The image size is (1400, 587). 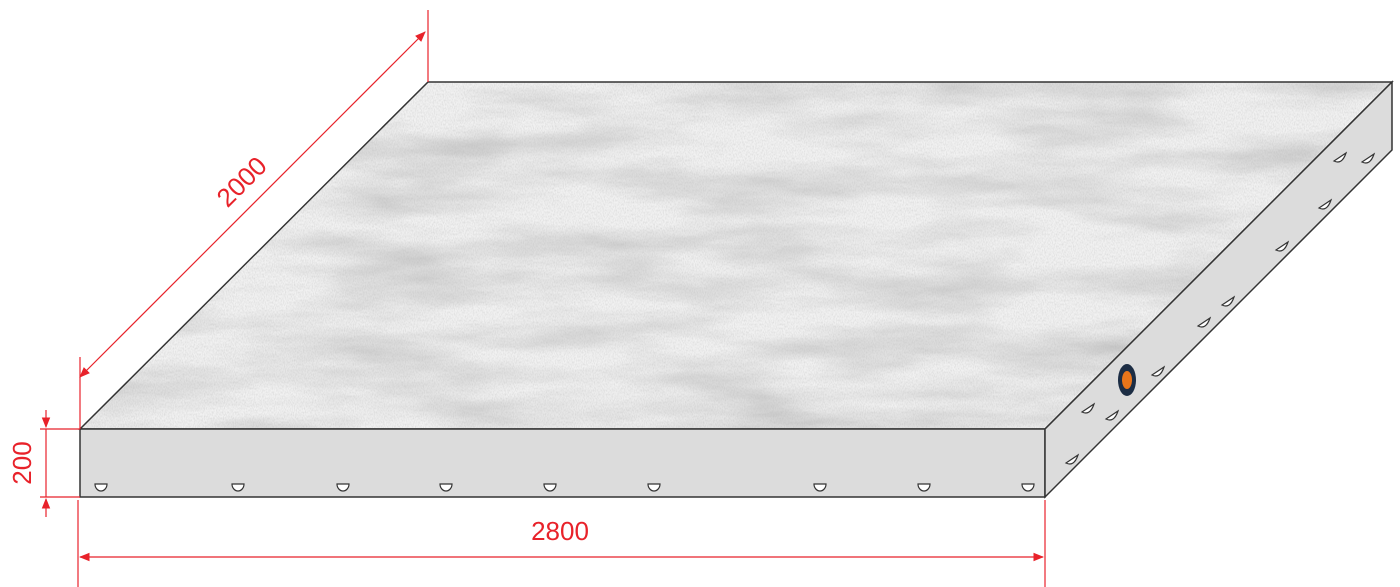 I want to click on height-dimension: 200, so click(x=43, y=463).